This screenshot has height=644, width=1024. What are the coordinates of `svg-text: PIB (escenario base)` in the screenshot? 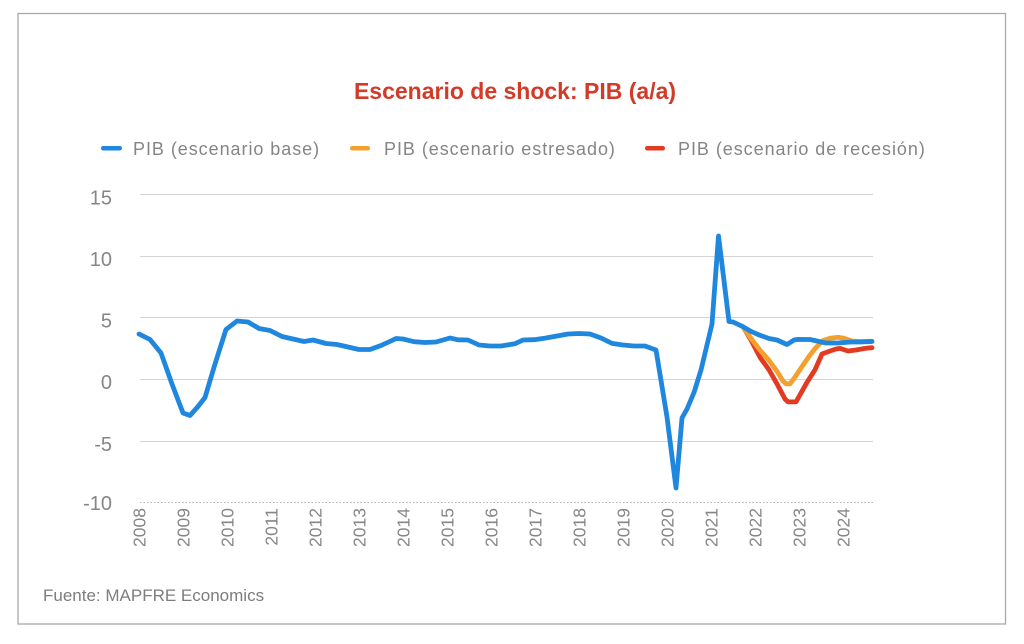 It's located at (226, 149).